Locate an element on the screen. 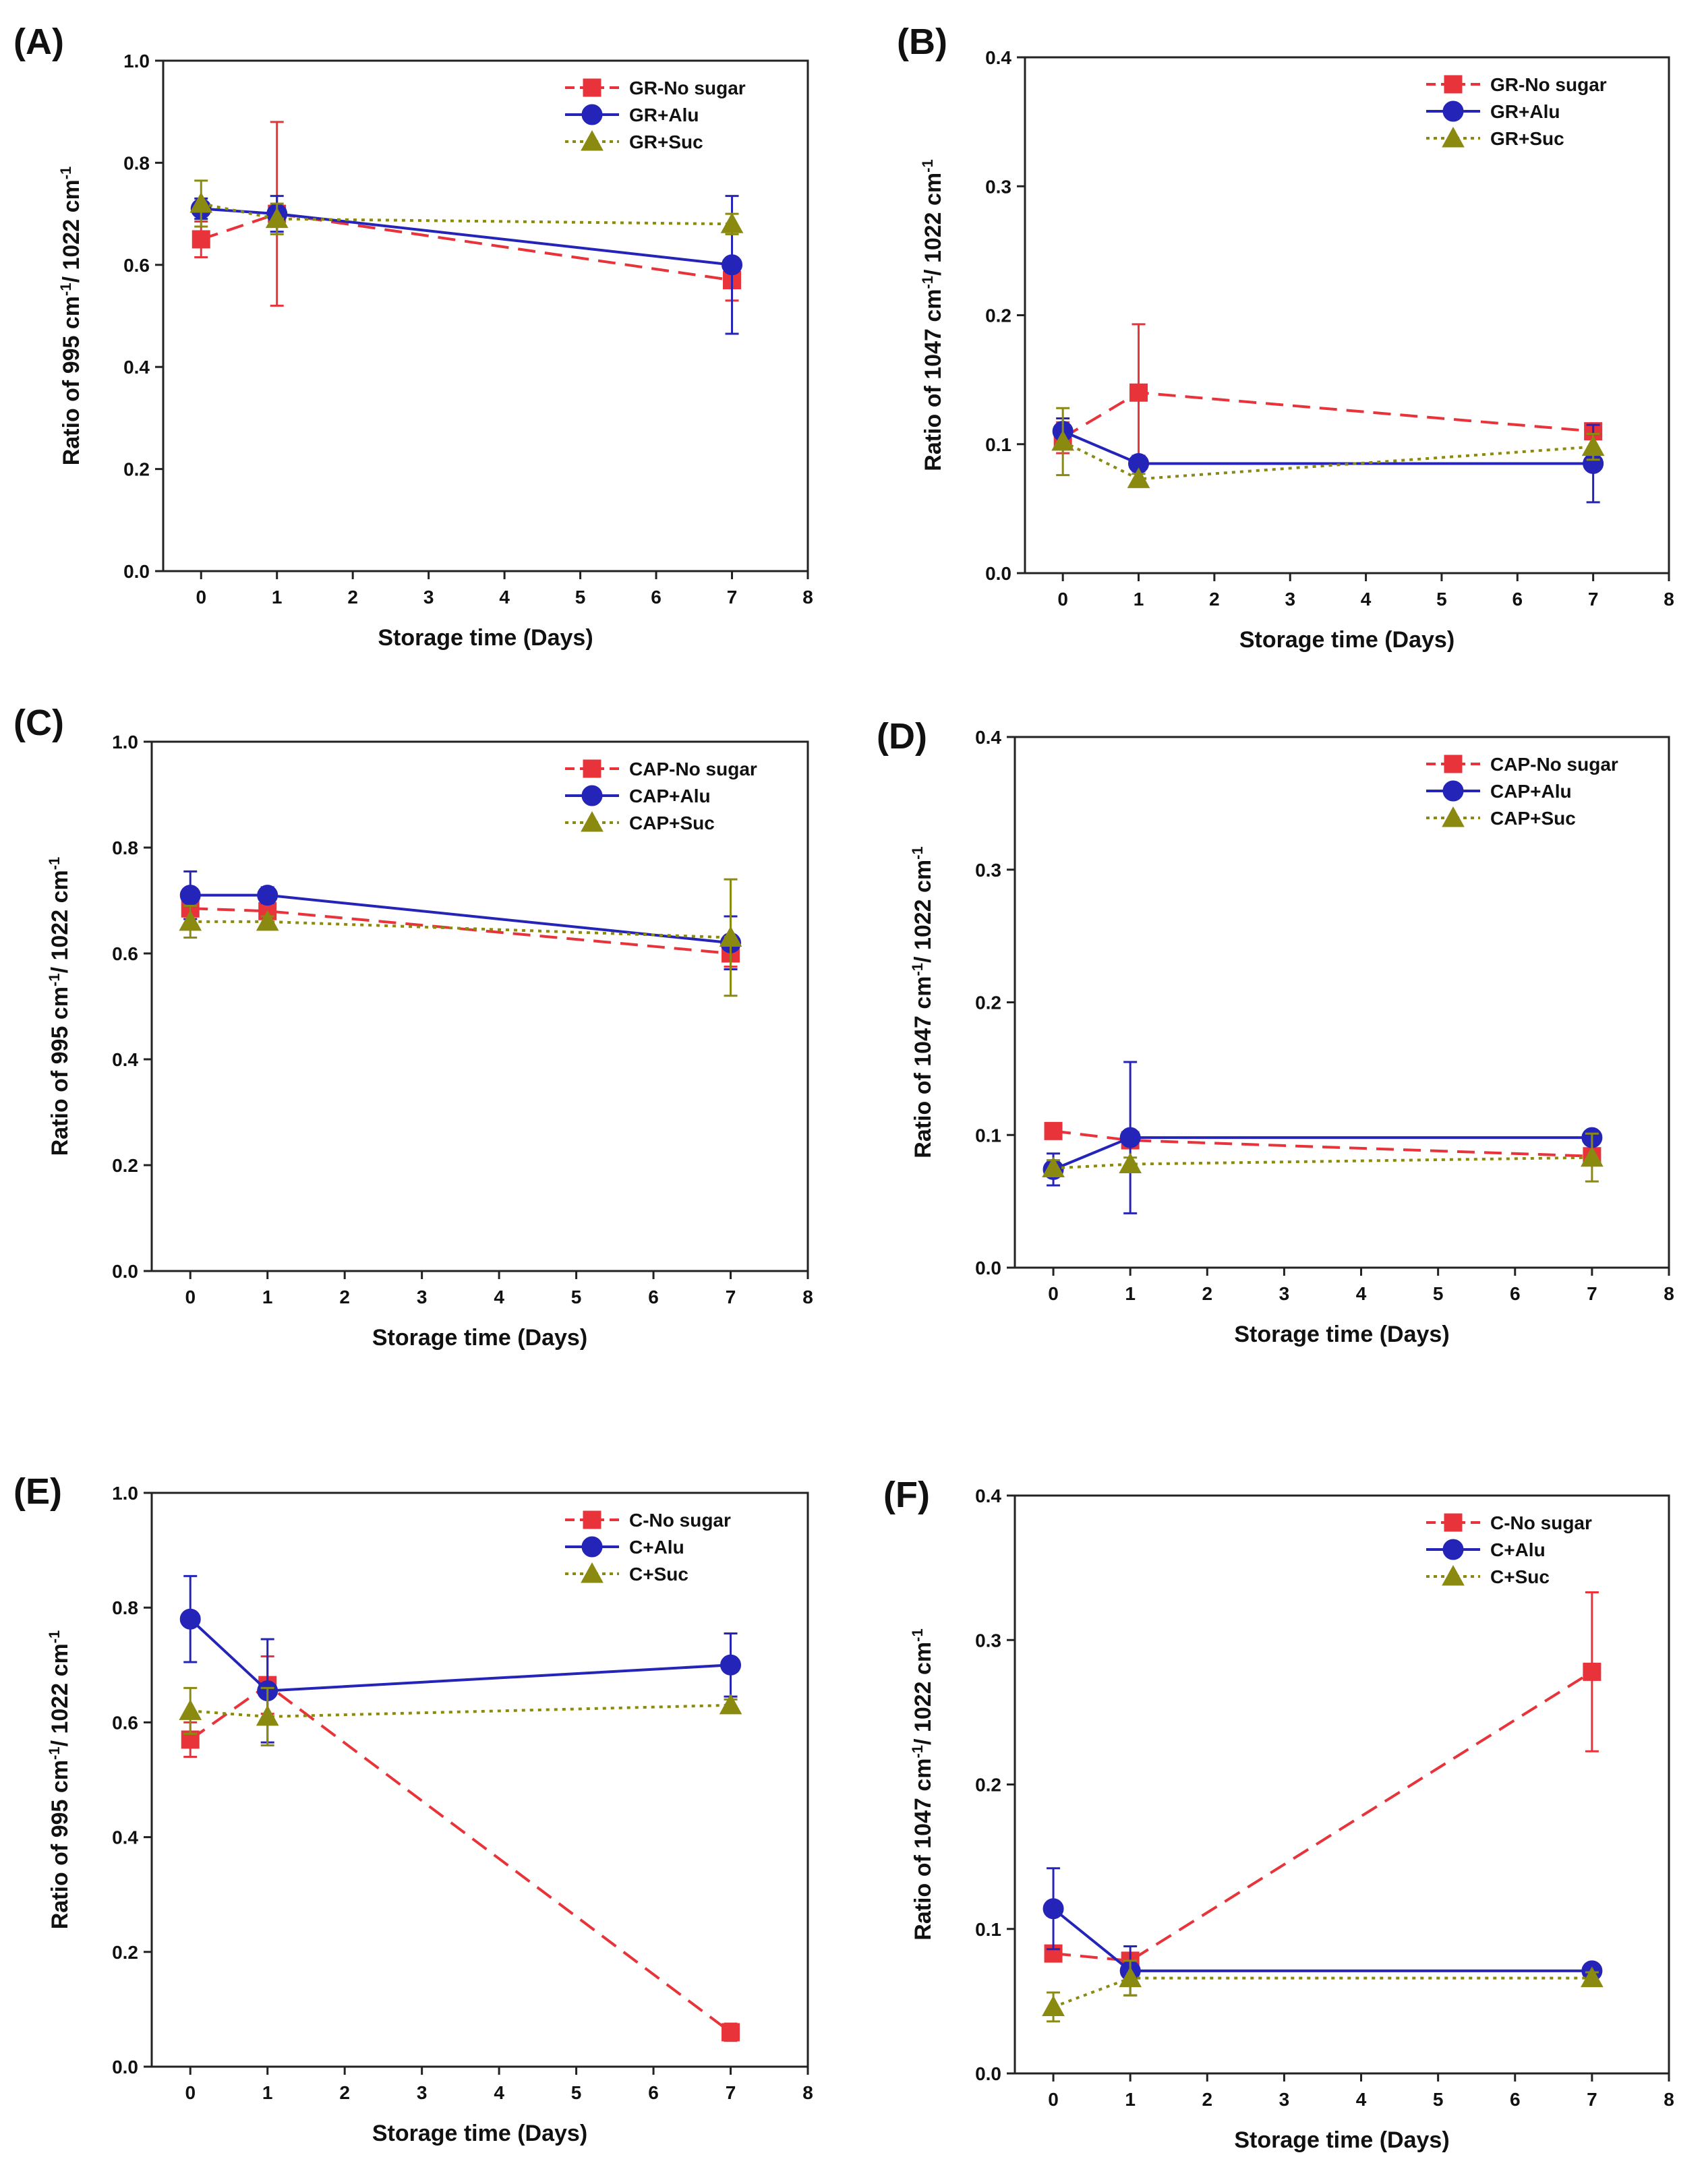  legend: C-No sugar C+Alu C+Suc is located at coordinates (1509, 1549).